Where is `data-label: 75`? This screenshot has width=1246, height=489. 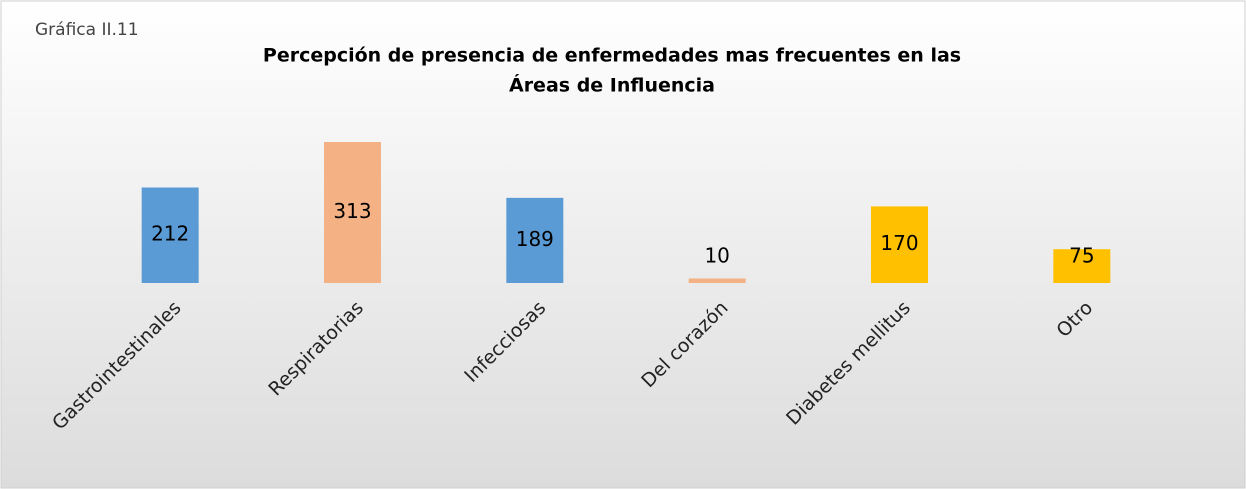 data-label: 75 is located at coordinates (1081, 256).